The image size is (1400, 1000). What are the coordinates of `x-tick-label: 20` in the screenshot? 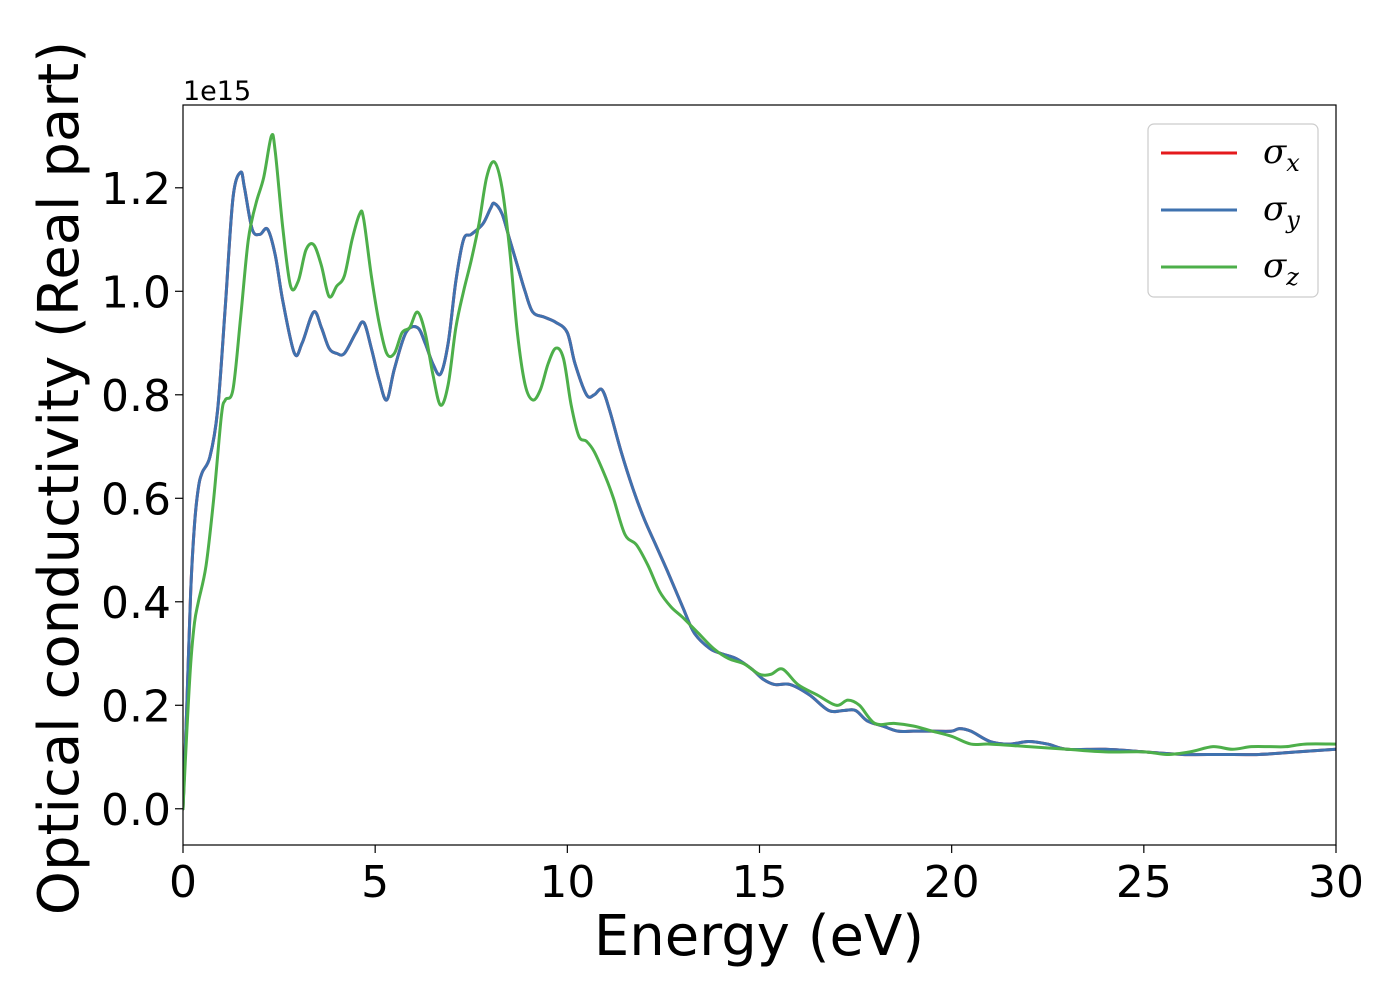 It's located at (952, 882).